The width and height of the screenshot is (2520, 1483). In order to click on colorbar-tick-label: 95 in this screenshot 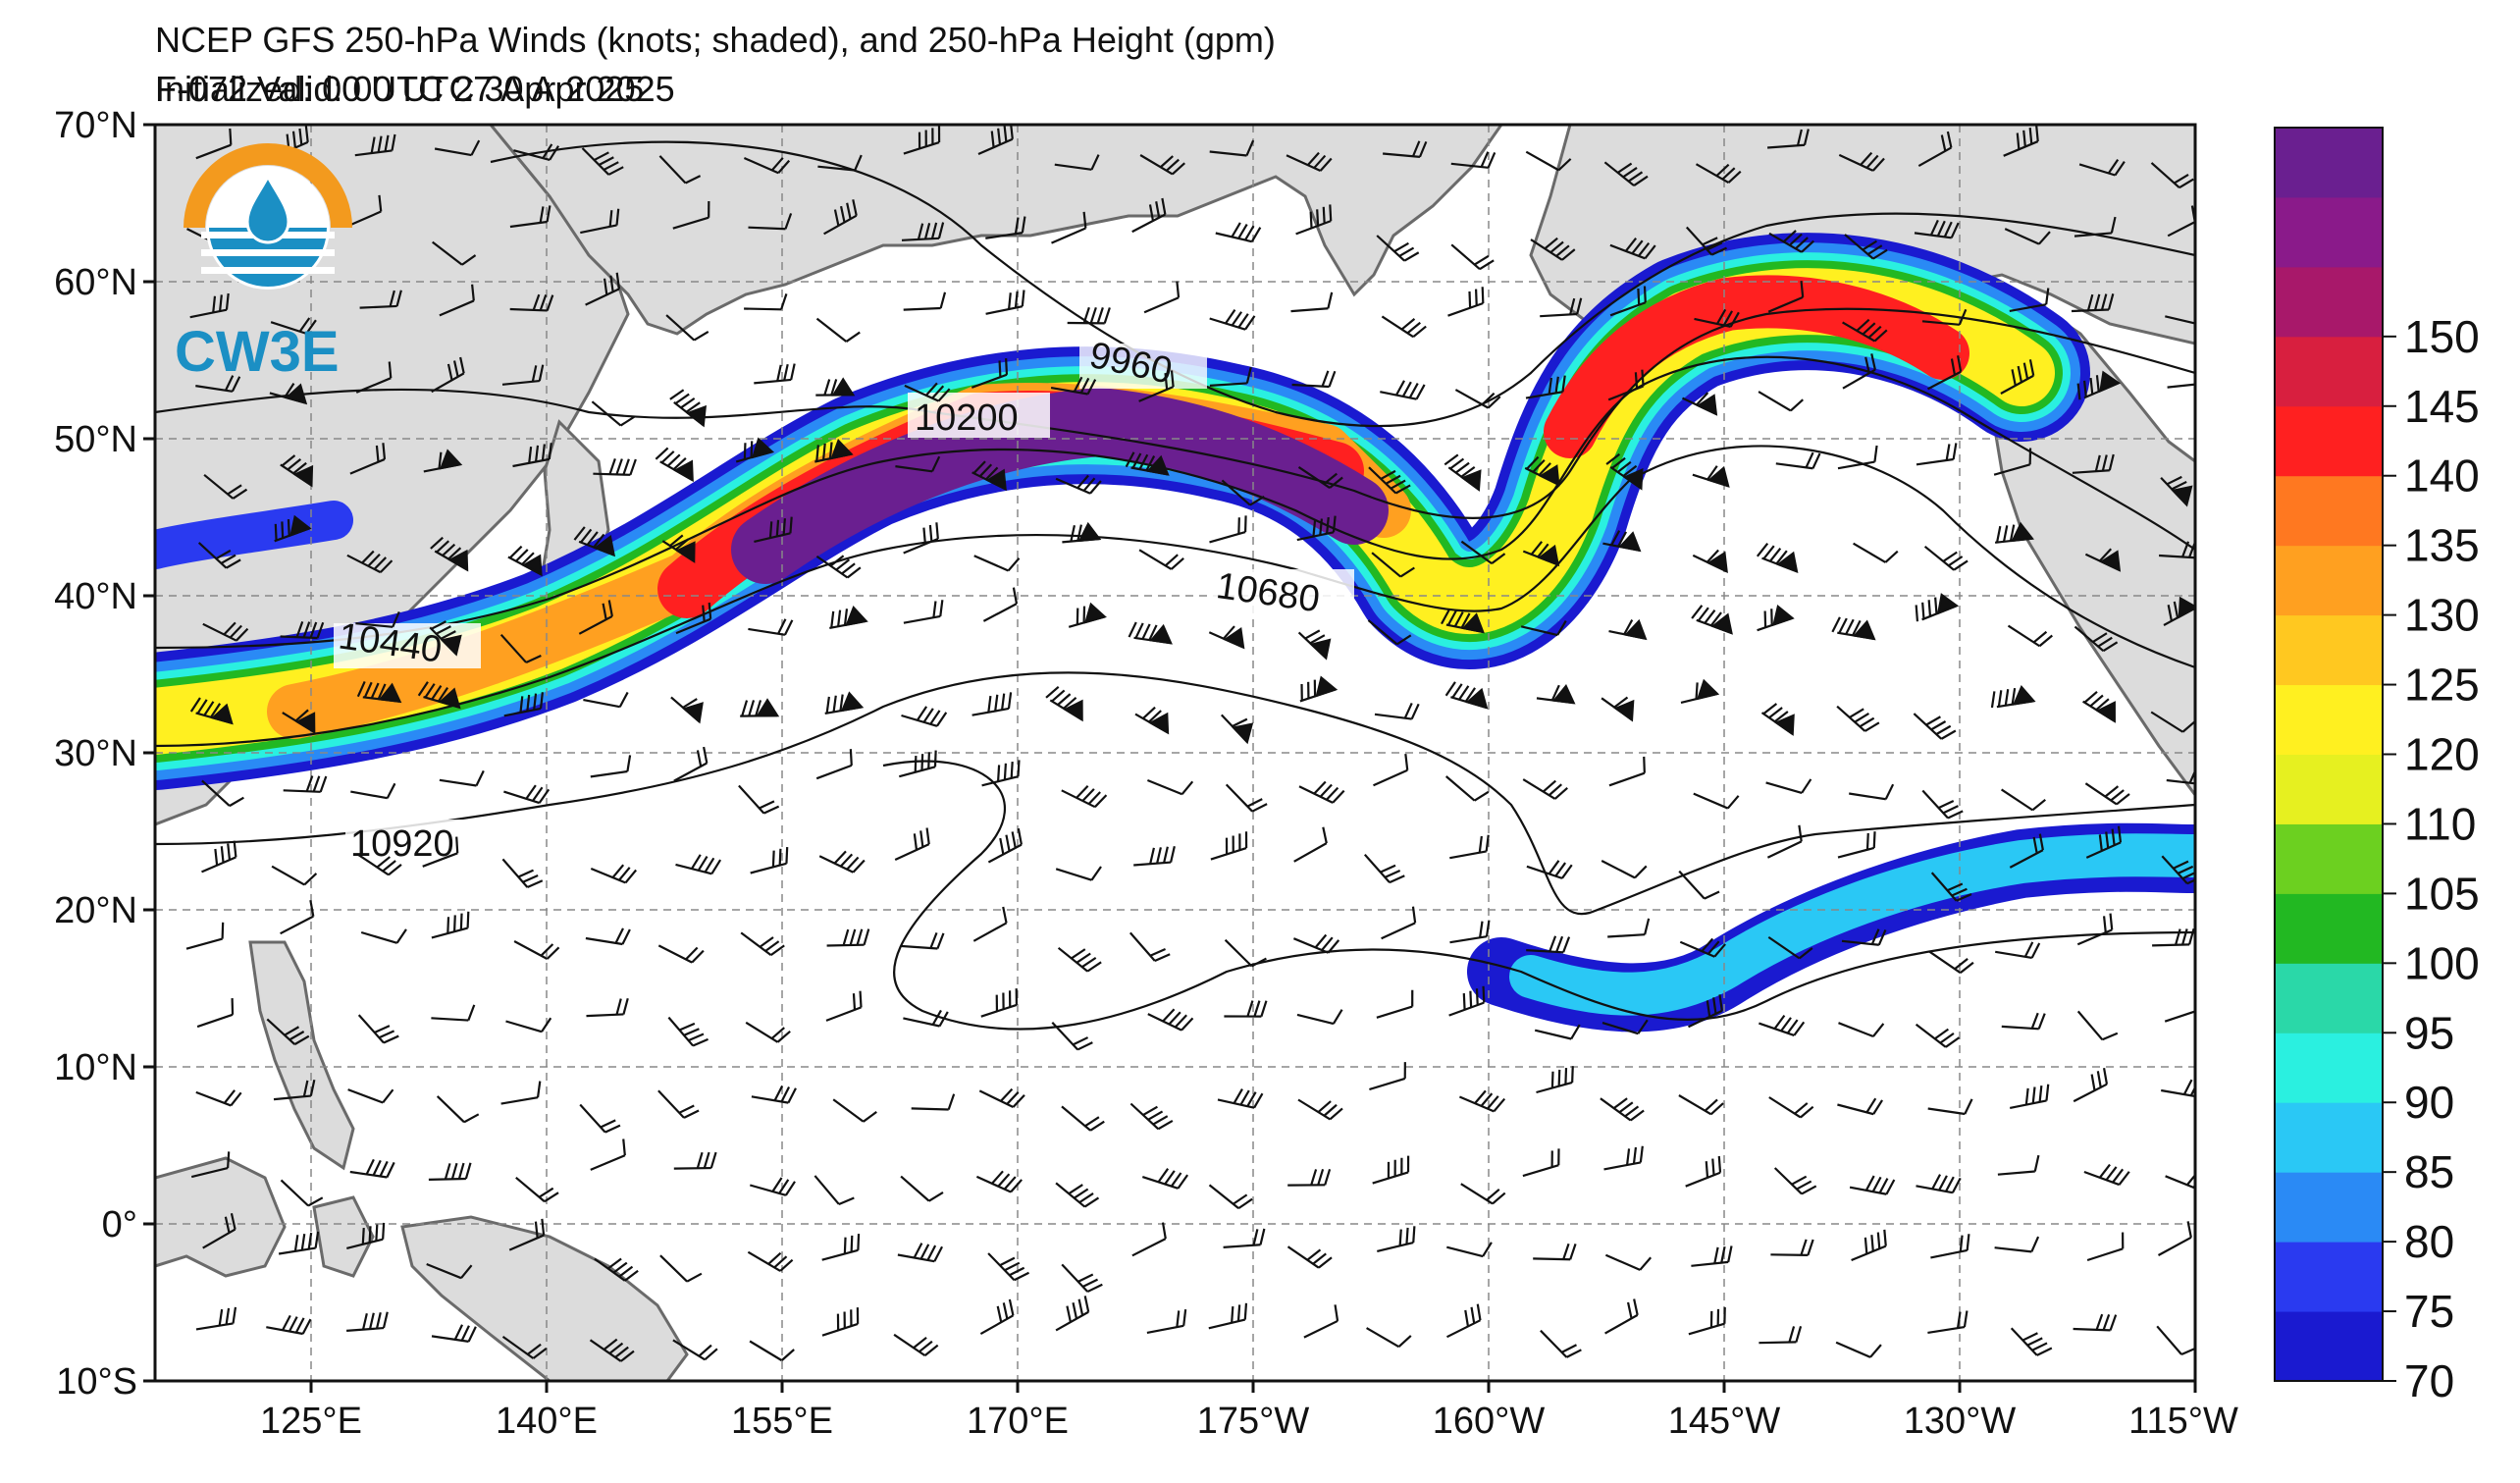, I will do `click(2429, 1033)`.